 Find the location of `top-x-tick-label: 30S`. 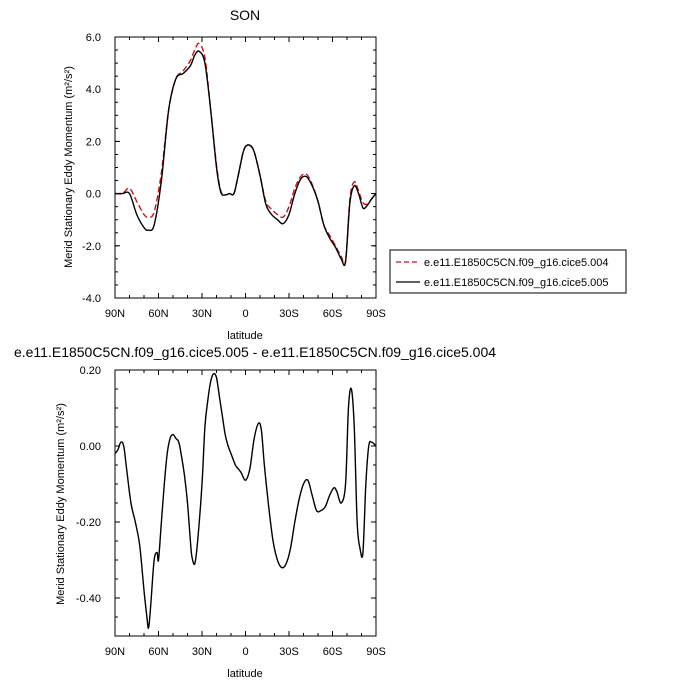

top-x-tick-label: 30S is located at coordinates (289, 314).